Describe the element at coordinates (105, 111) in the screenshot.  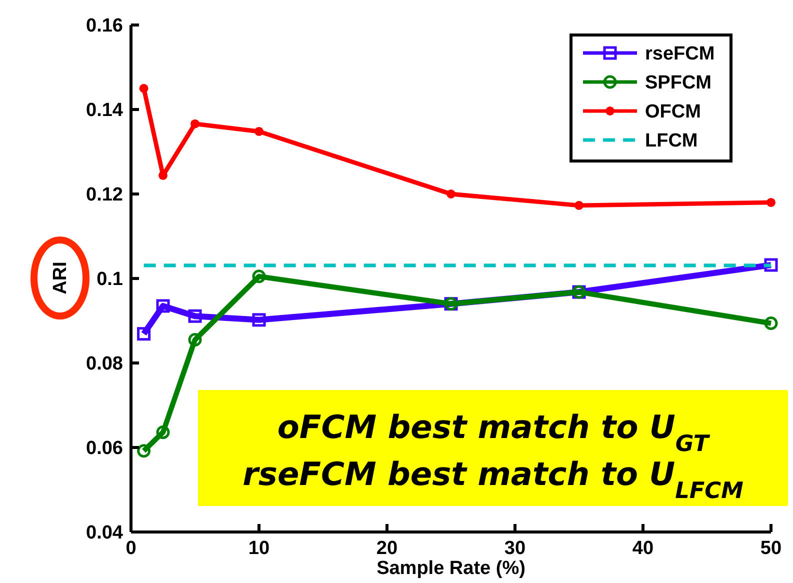
I see `y-tick-label: 0.14` at that location.